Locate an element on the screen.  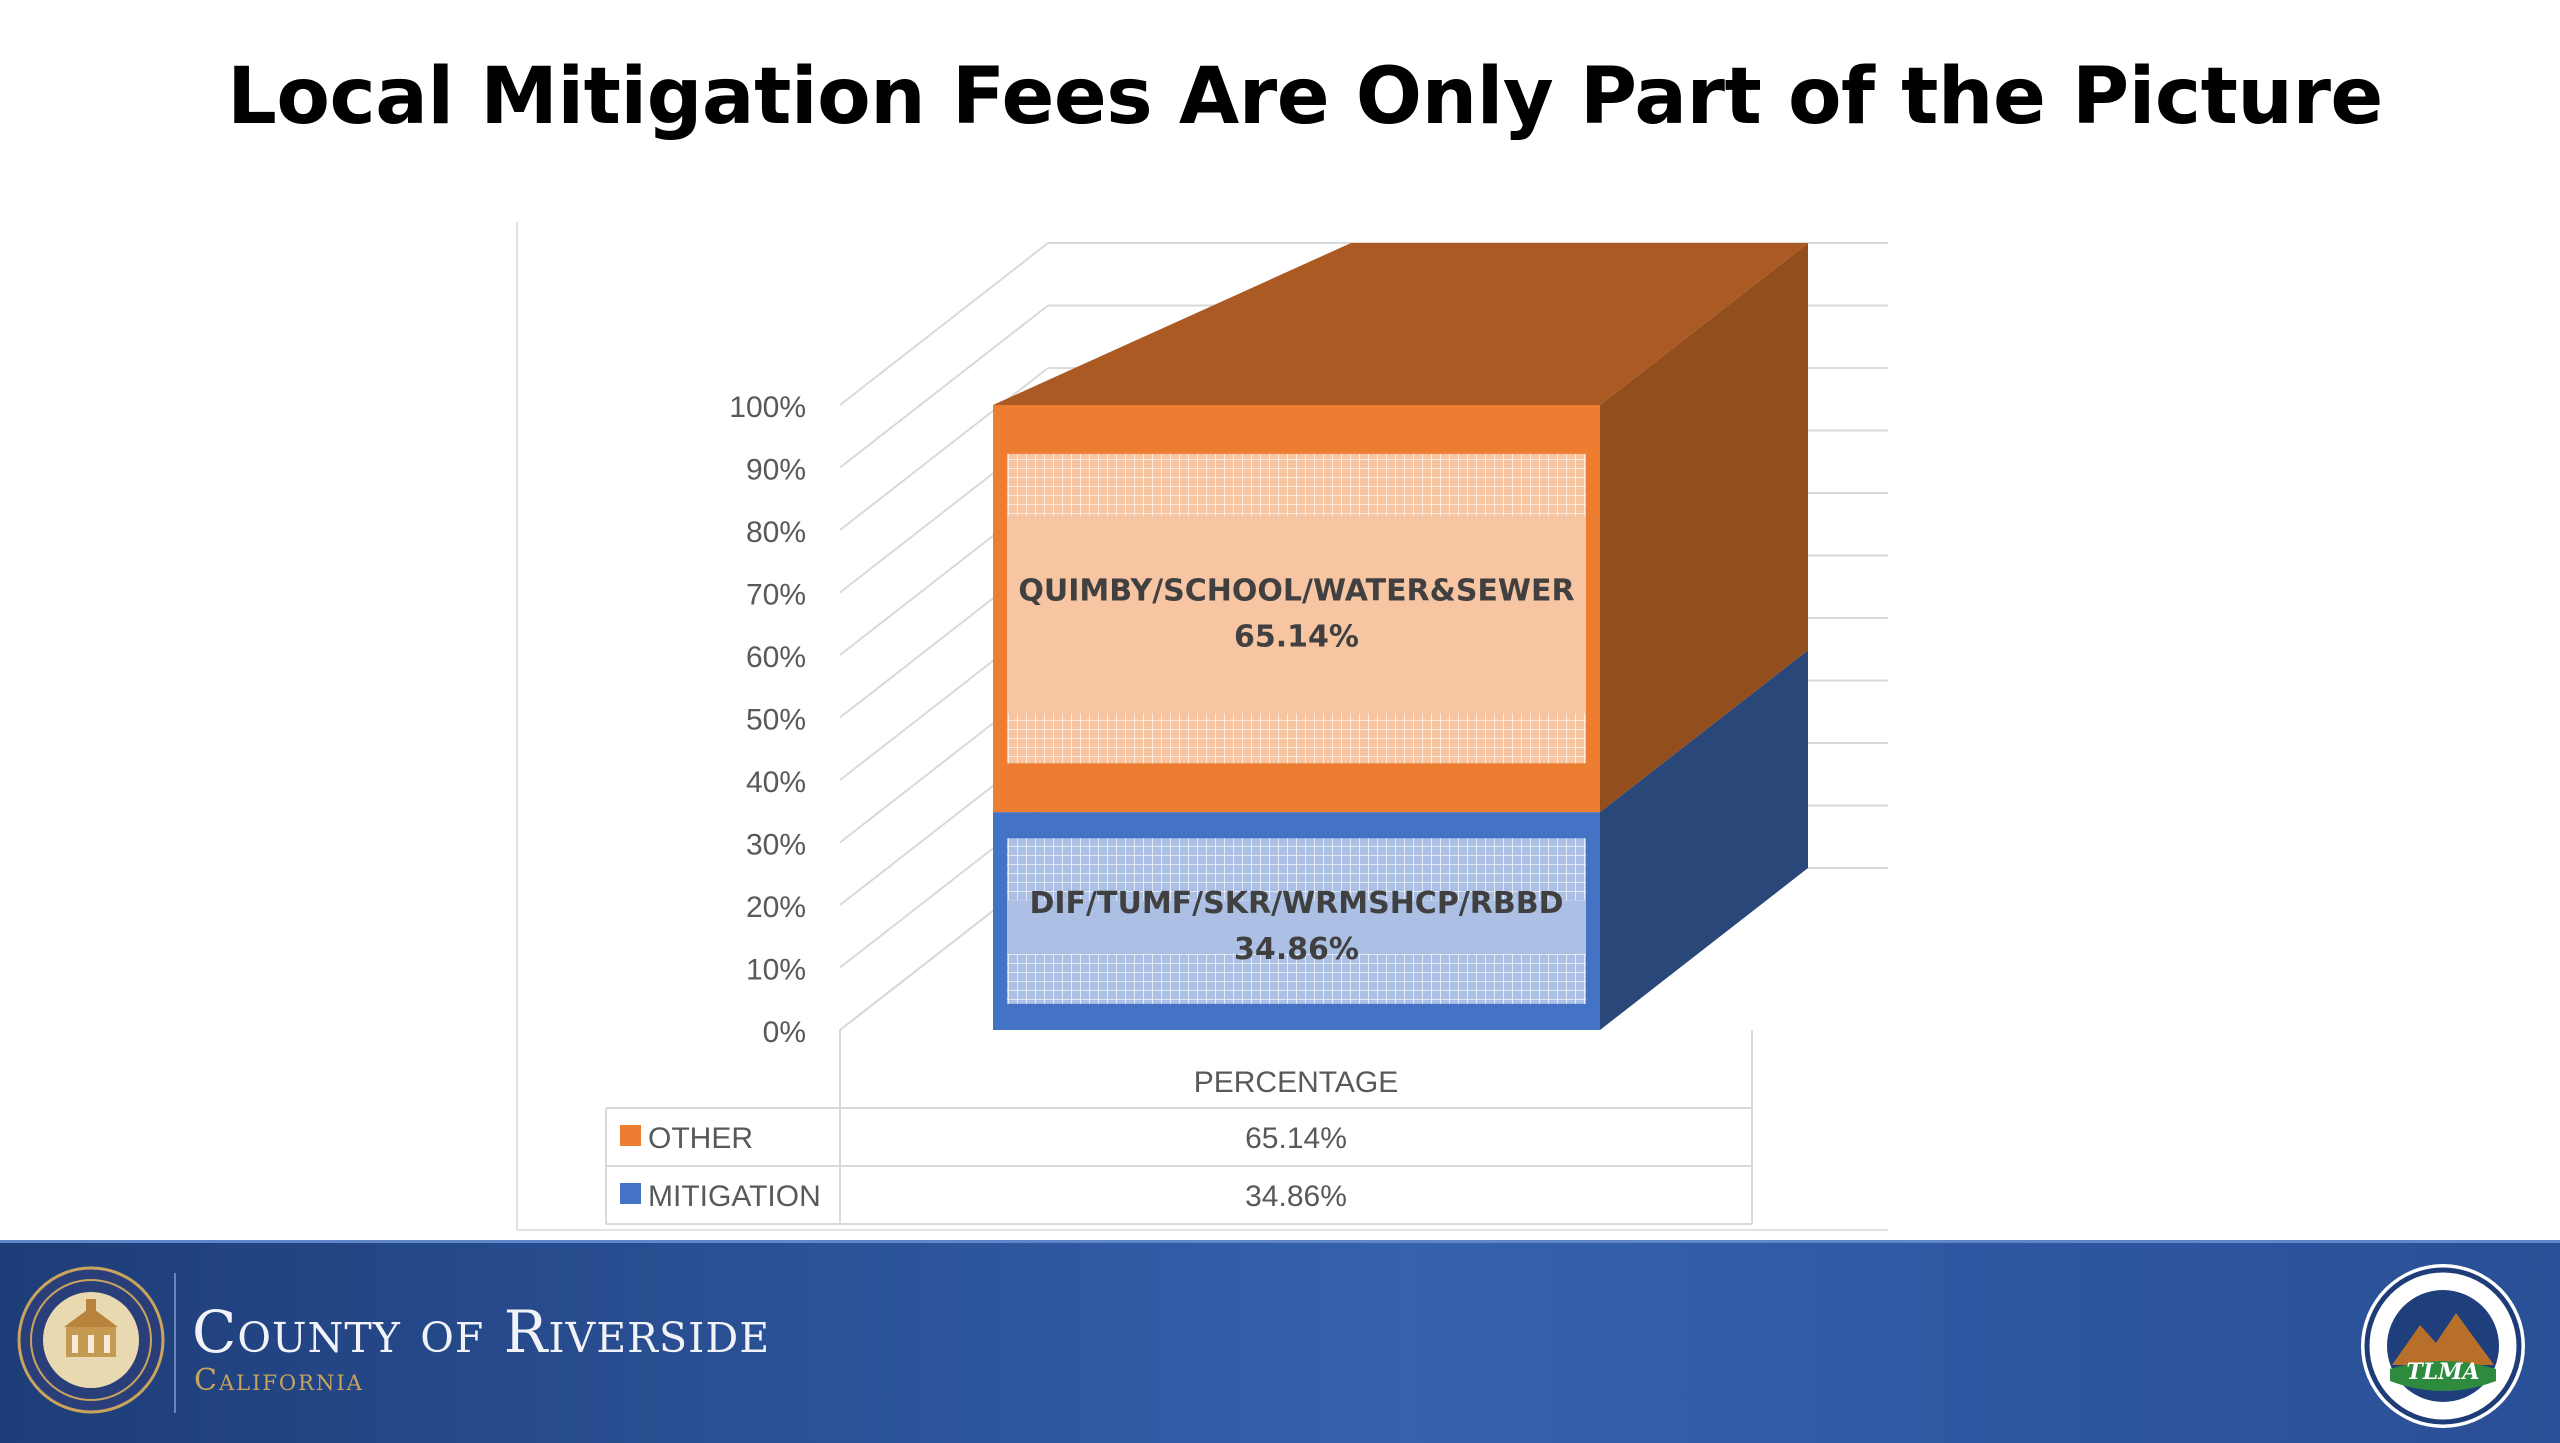
segment-label-value: 34.86% is located at coordinates (1296, 949).